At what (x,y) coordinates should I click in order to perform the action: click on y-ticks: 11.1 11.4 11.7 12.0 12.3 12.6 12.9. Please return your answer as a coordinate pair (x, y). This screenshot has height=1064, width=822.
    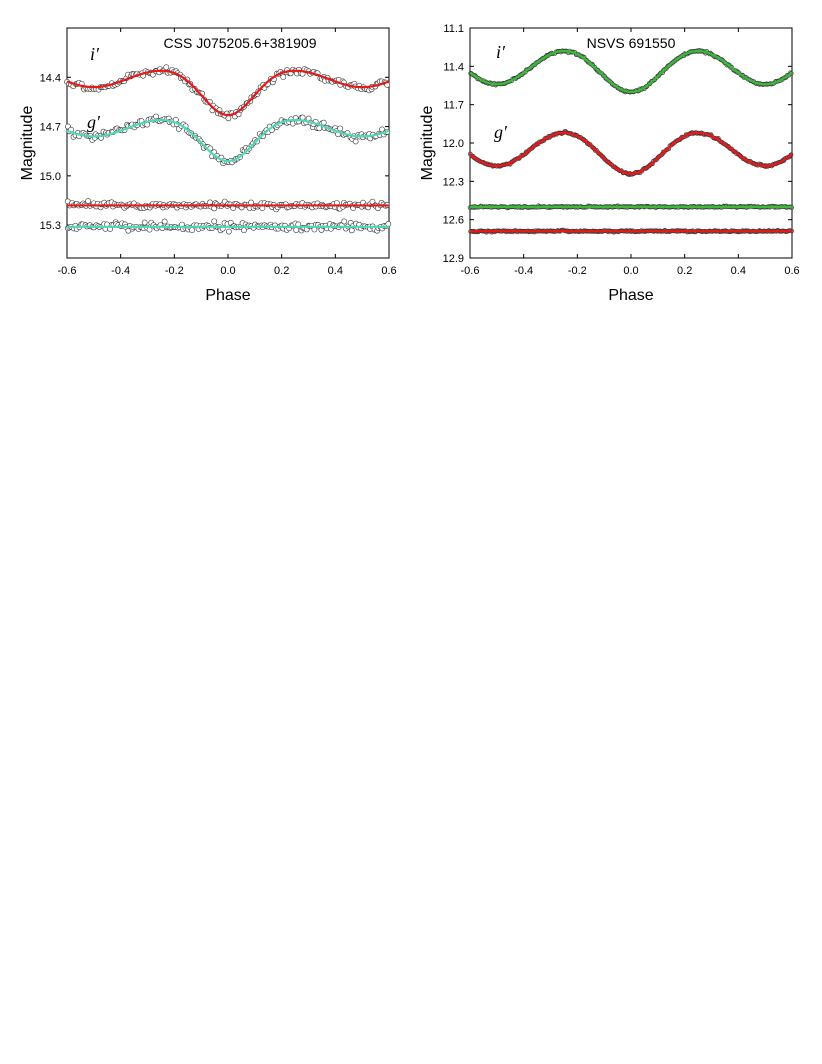
    Looking at the image, I should click on (617, 144).